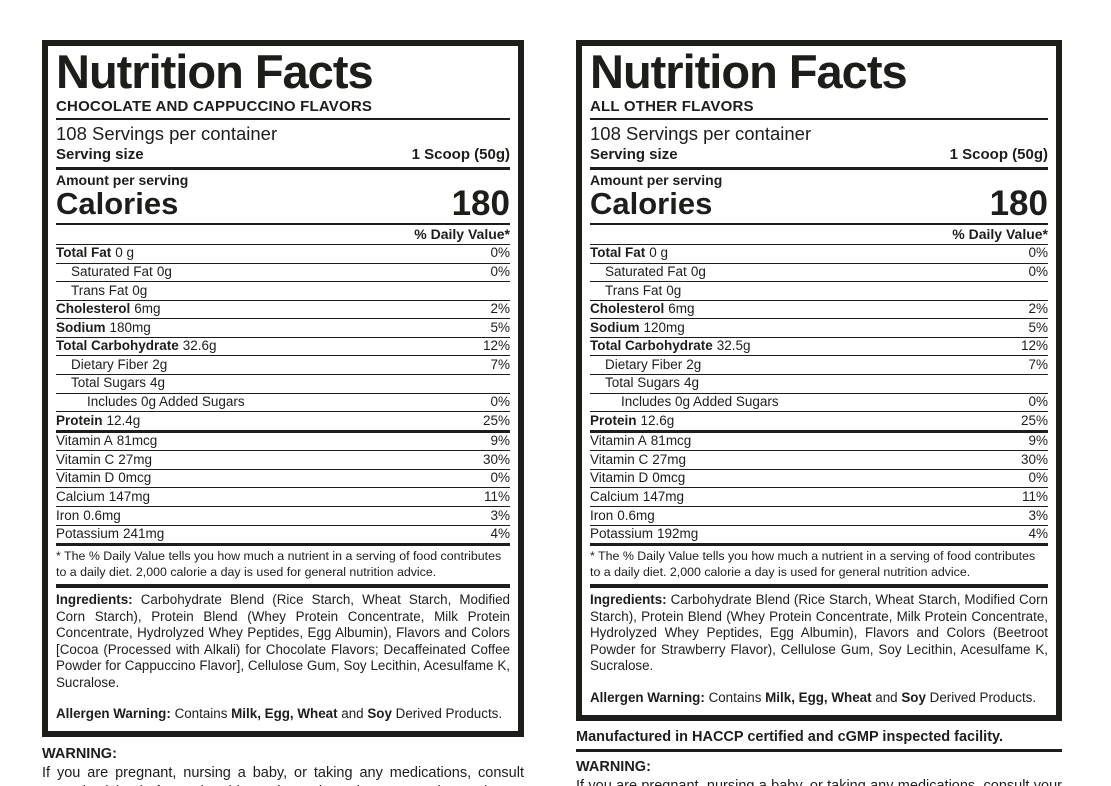 Image resolution: width=1111 pixels, height=786 pixels. Describe the element at coordinates (283, 235) in the screenshot. I see `daily-value-header: % Daily Value*` at that location.